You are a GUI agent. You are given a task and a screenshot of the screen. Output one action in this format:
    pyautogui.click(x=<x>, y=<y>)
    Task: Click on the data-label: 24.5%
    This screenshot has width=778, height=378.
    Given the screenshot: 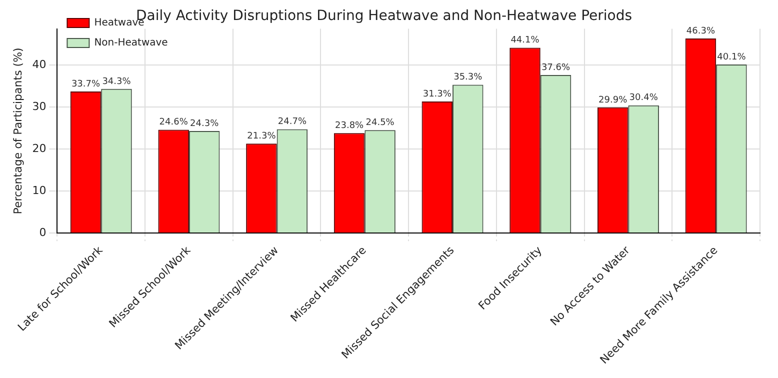 What is the action you would take?
    pyautogui.click(x=380, y=123)
    